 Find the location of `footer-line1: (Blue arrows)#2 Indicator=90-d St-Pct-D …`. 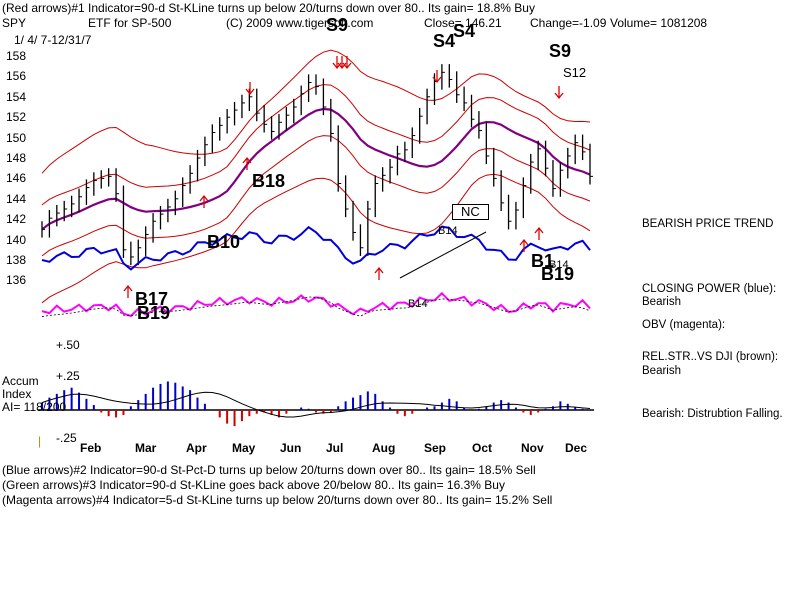

footer-line1: (Blue arrows)#2 Indicator=90-d St-Pct-D … is located at coordinates (269, 470).